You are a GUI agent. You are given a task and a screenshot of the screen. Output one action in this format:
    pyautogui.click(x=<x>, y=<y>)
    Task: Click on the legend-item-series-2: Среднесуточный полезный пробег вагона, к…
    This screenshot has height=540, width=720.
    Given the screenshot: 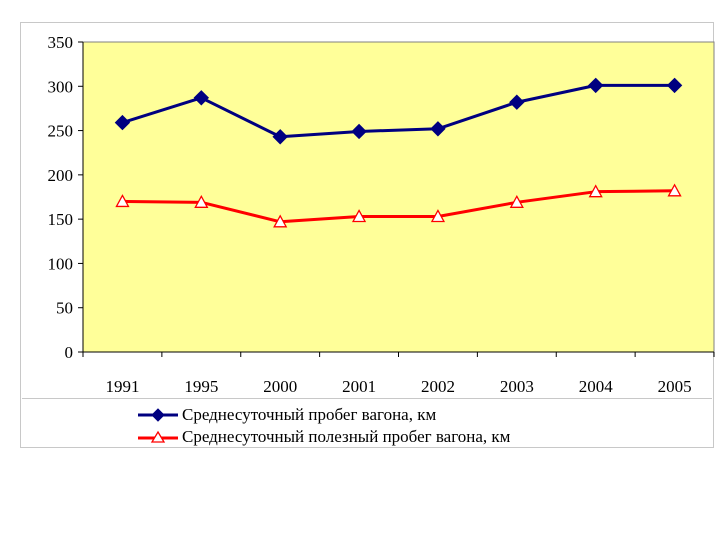 What is the action you would take?
    pyautogui.click(x=323, y=437)
    